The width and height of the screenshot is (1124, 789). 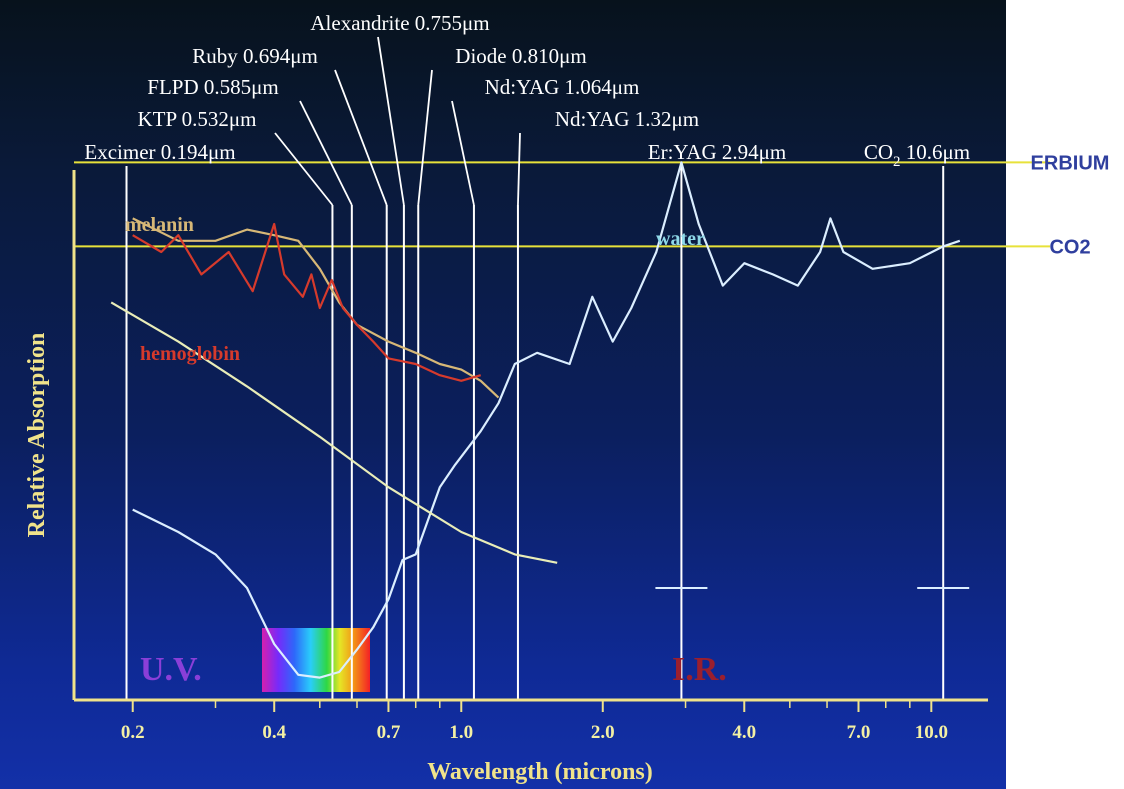 What do you see at coordinates (931, 732) in the screenshot?
I see `x-tick-label: 10.0` at bounding box center [931, 732].